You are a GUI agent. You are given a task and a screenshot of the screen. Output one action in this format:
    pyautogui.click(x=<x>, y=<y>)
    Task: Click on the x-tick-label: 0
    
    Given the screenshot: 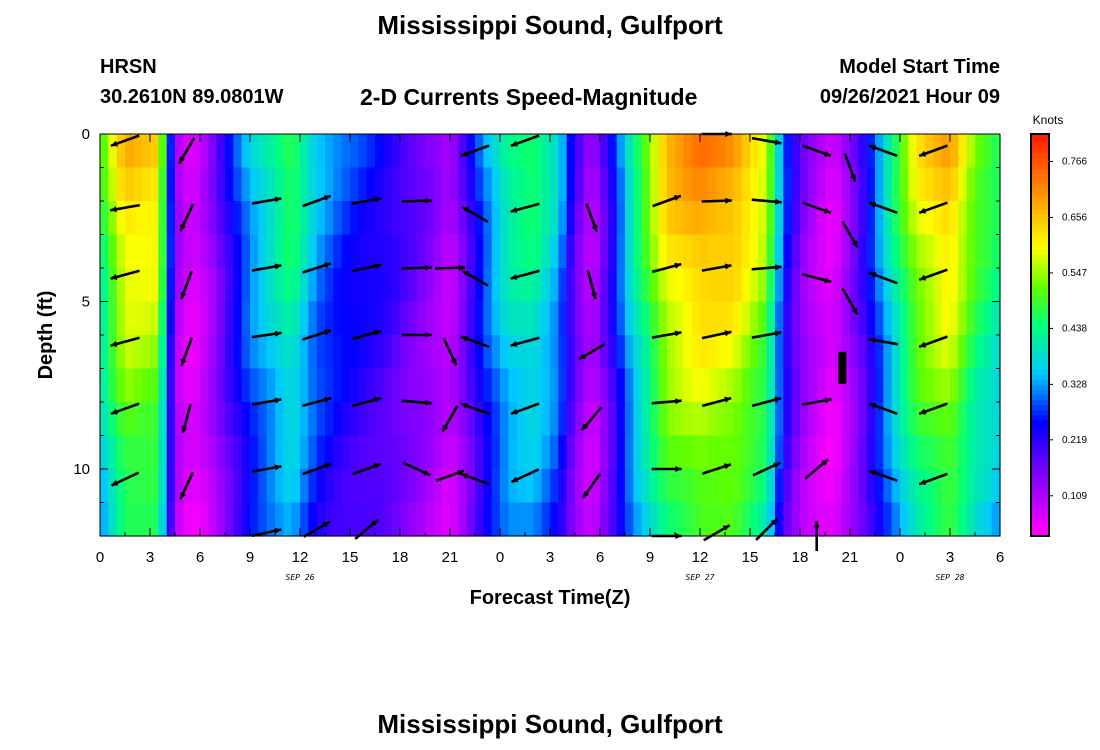 What is the action you would take?
    pyautogui.click(x=100, y=557)
    